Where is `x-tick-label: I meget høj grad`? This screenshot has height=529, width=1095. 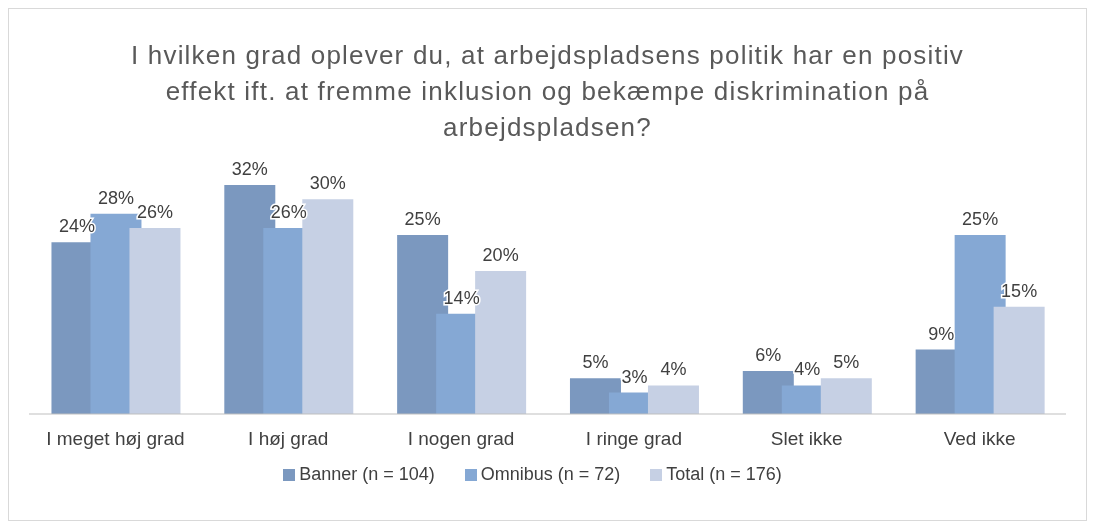
x-tick-label: I meget høj grad is located at coordinates (115, 439).